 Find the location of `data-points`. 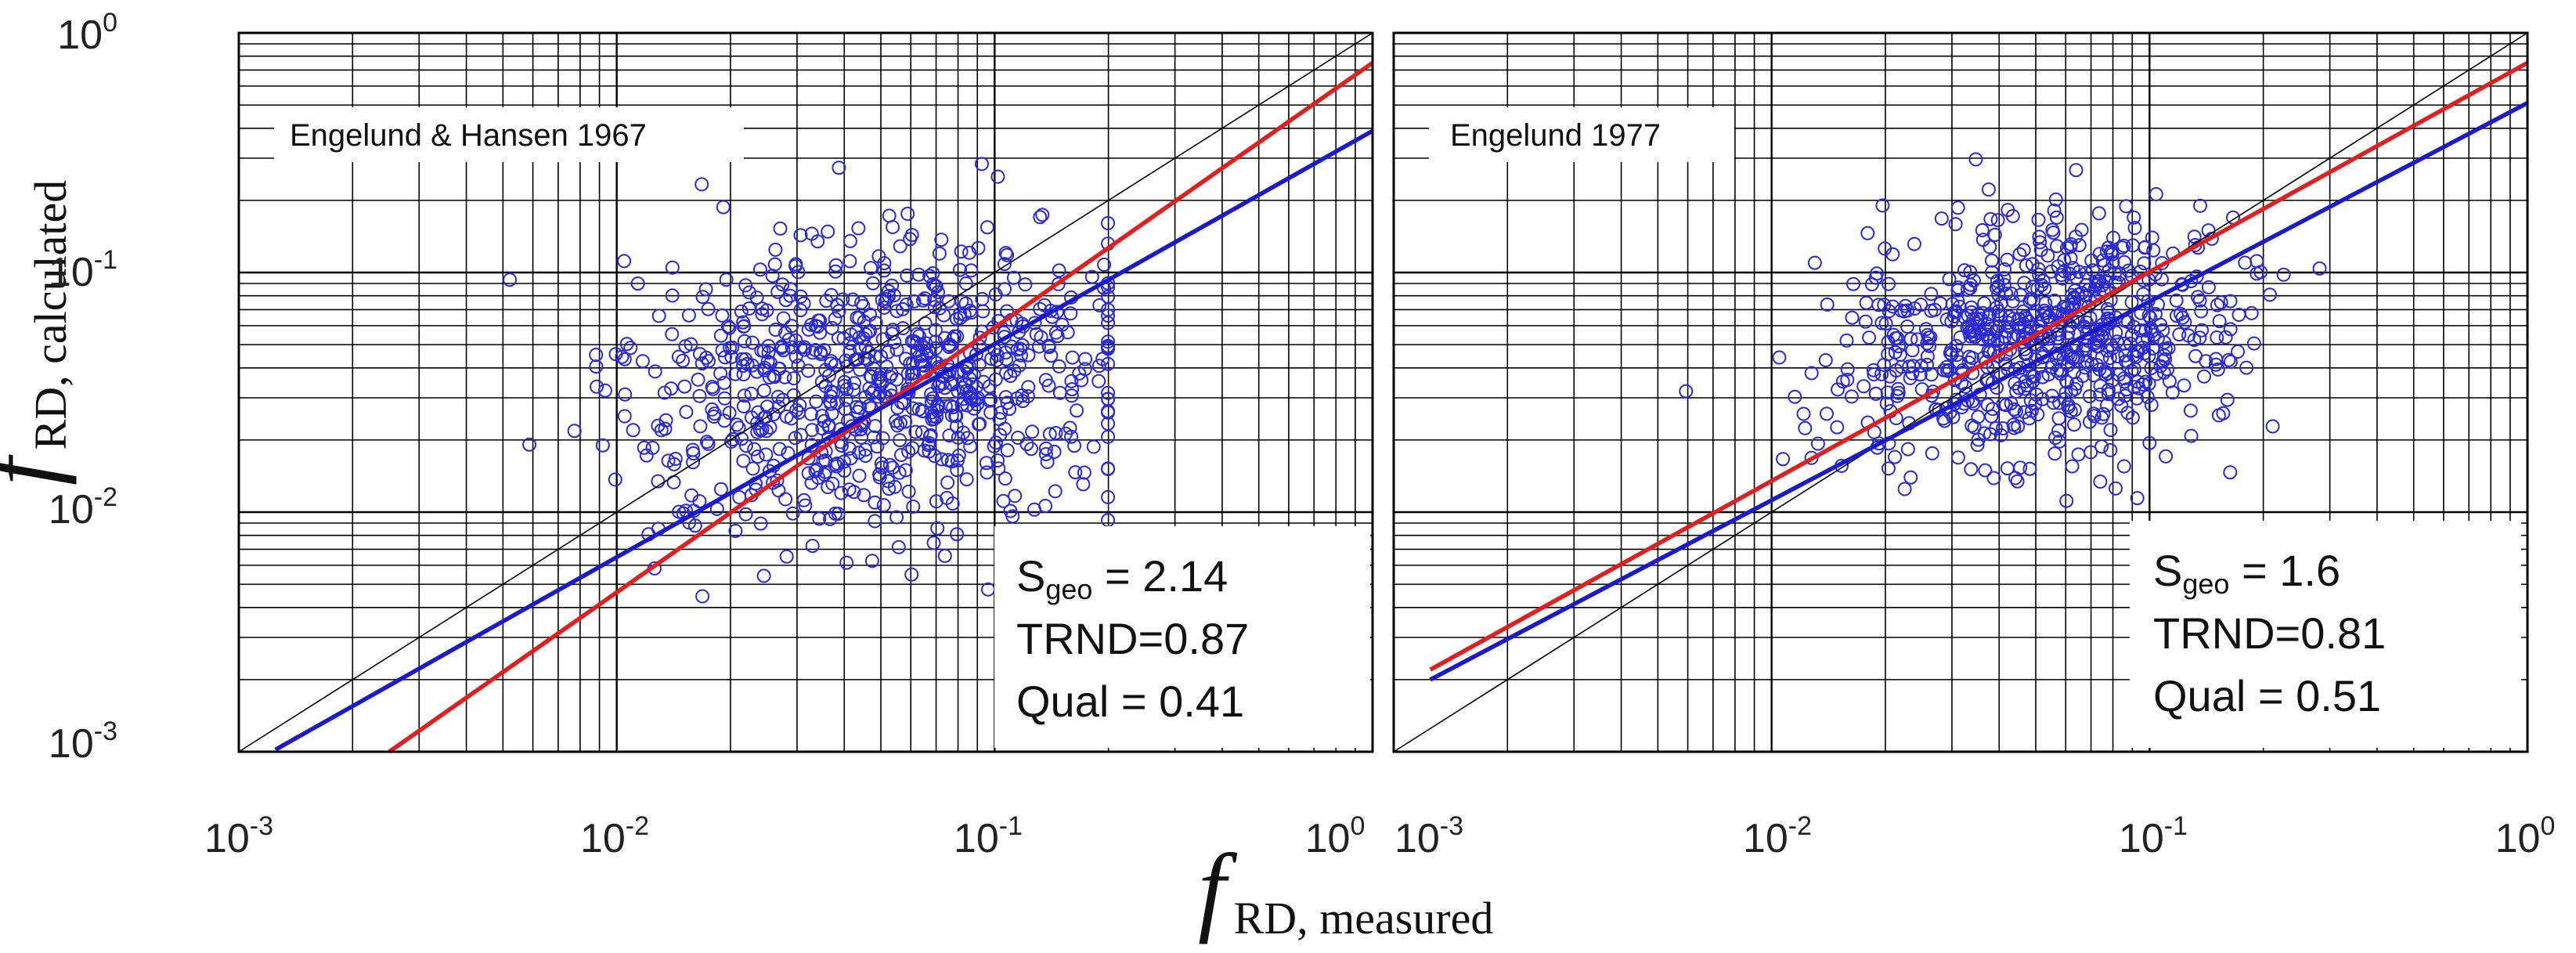

data-points is located at coordinates (2003, 330).